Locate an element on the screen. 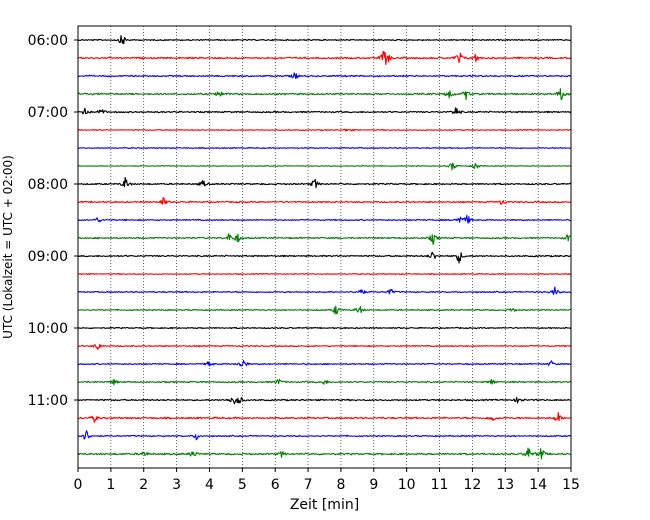 The height and width of the screenshot is (520, 650). x-tick-label-14: 14 is located at coordinates (538, 485).